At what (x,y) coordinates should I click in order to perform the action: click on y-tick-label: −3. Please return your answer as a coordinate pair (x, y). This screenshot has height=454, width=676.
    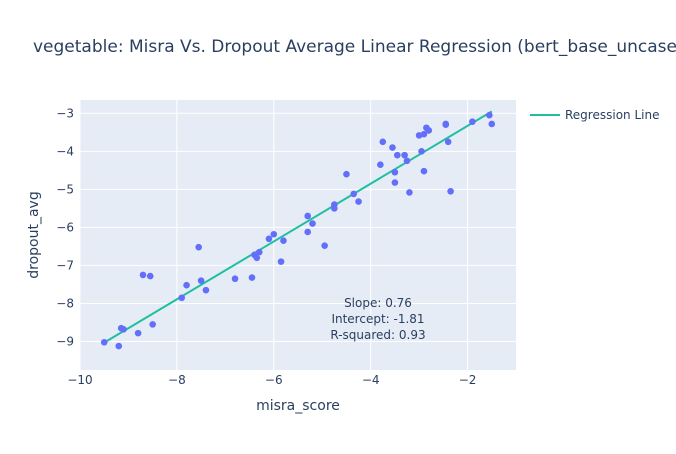
    Looking at the image, I should click on (65, 113).